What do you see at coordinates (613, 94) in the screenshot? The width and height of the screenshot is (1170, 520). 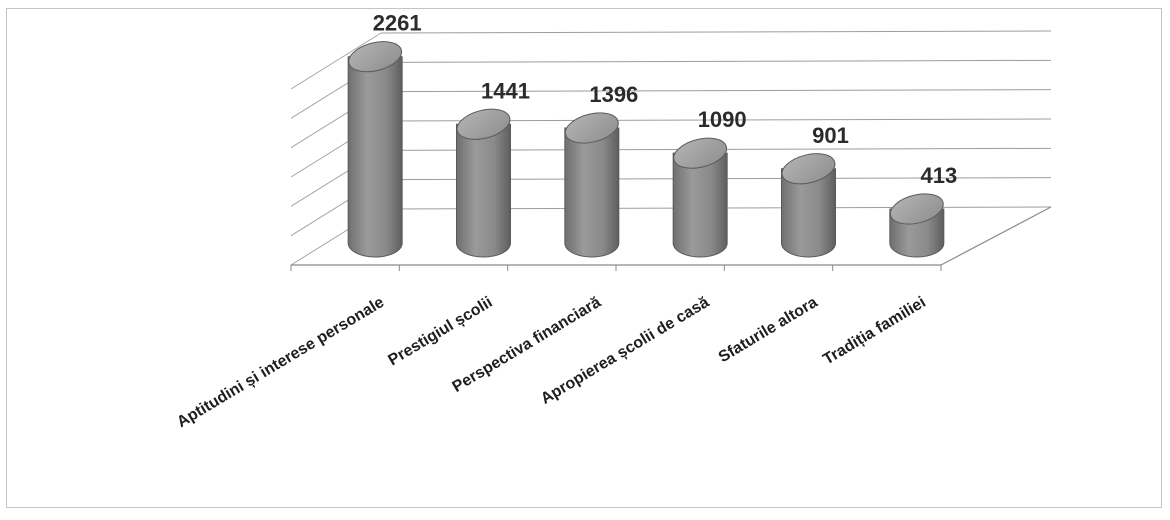 I see `data-label-2: 1396` at bounding box center [613, 94].